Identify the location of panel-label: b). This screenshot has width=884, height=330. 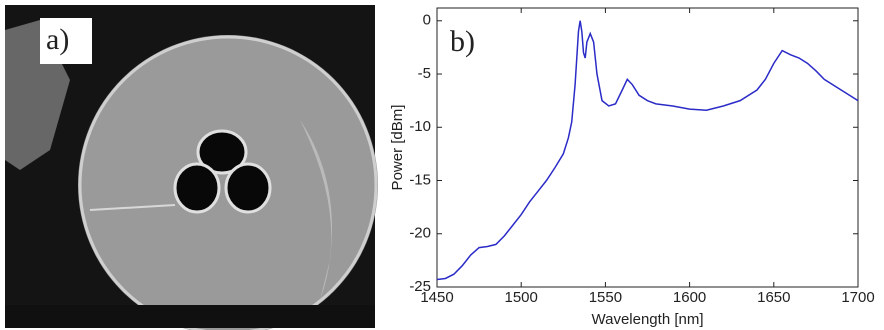
(462, 41).